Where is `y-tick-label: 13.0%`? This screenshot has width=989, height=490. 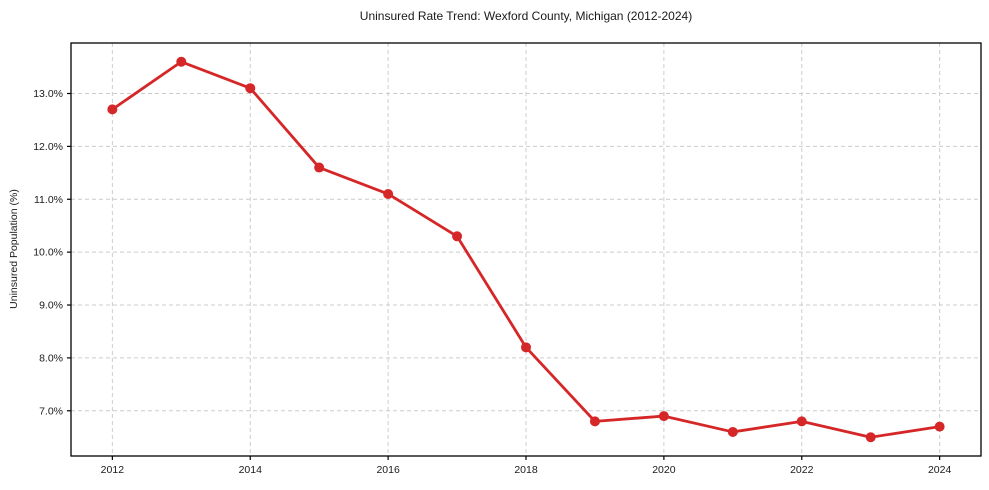 y-tick-label: 13.0% is located at coordinates (48, 94).